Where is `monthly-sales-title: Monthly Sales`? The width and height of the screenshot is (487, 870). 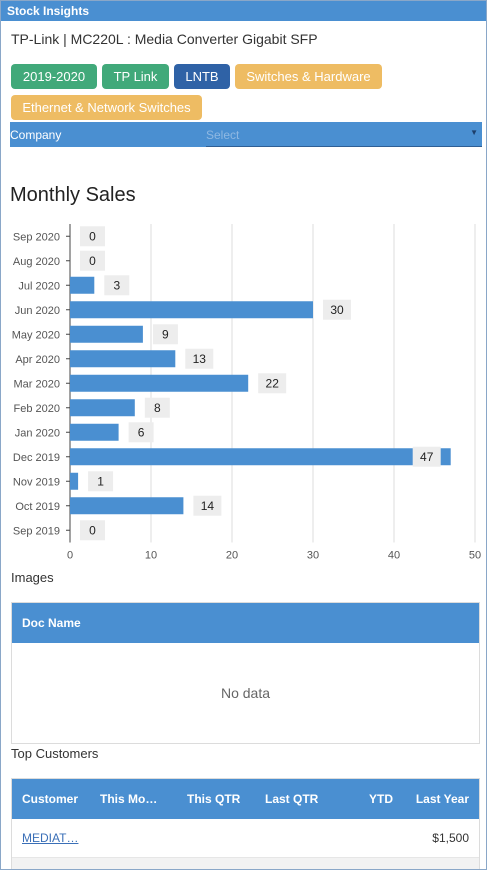 monthly-sales-title: Monthly Sales is located at coordinates (73, 195).